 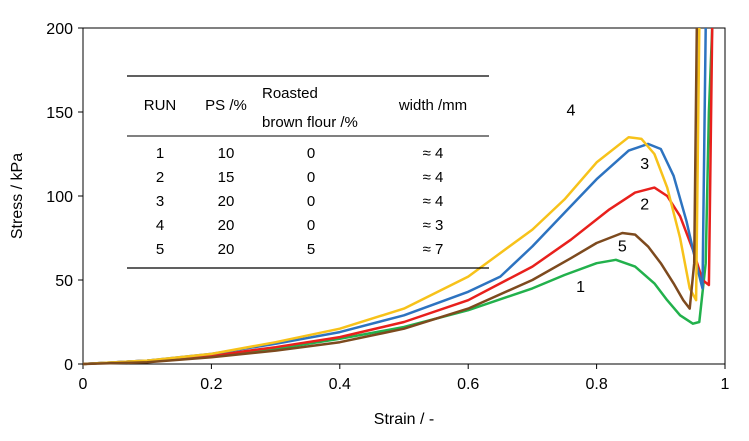 I want to click on table-header-run: RUN, so click(x=160, y=105).